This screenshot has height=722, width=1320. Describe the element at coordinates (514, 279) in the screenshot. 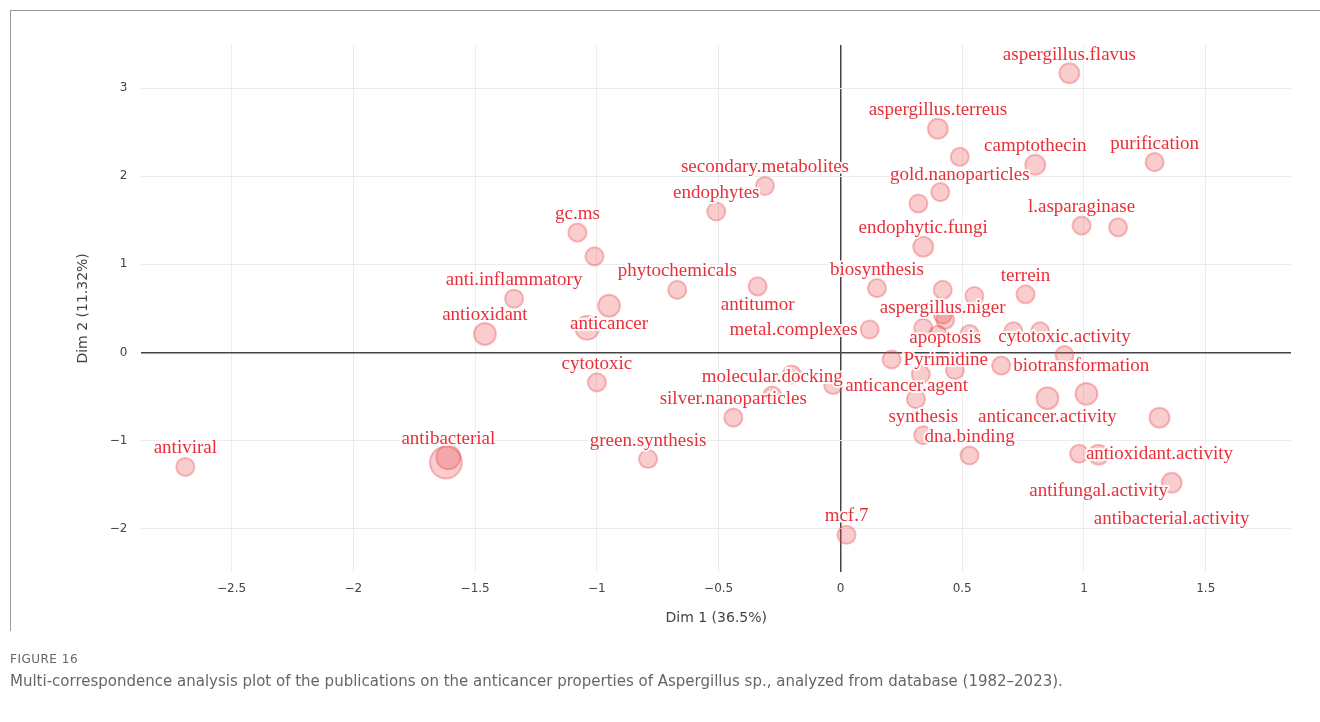

I see `annotation: anti.inflammatory` at that location.